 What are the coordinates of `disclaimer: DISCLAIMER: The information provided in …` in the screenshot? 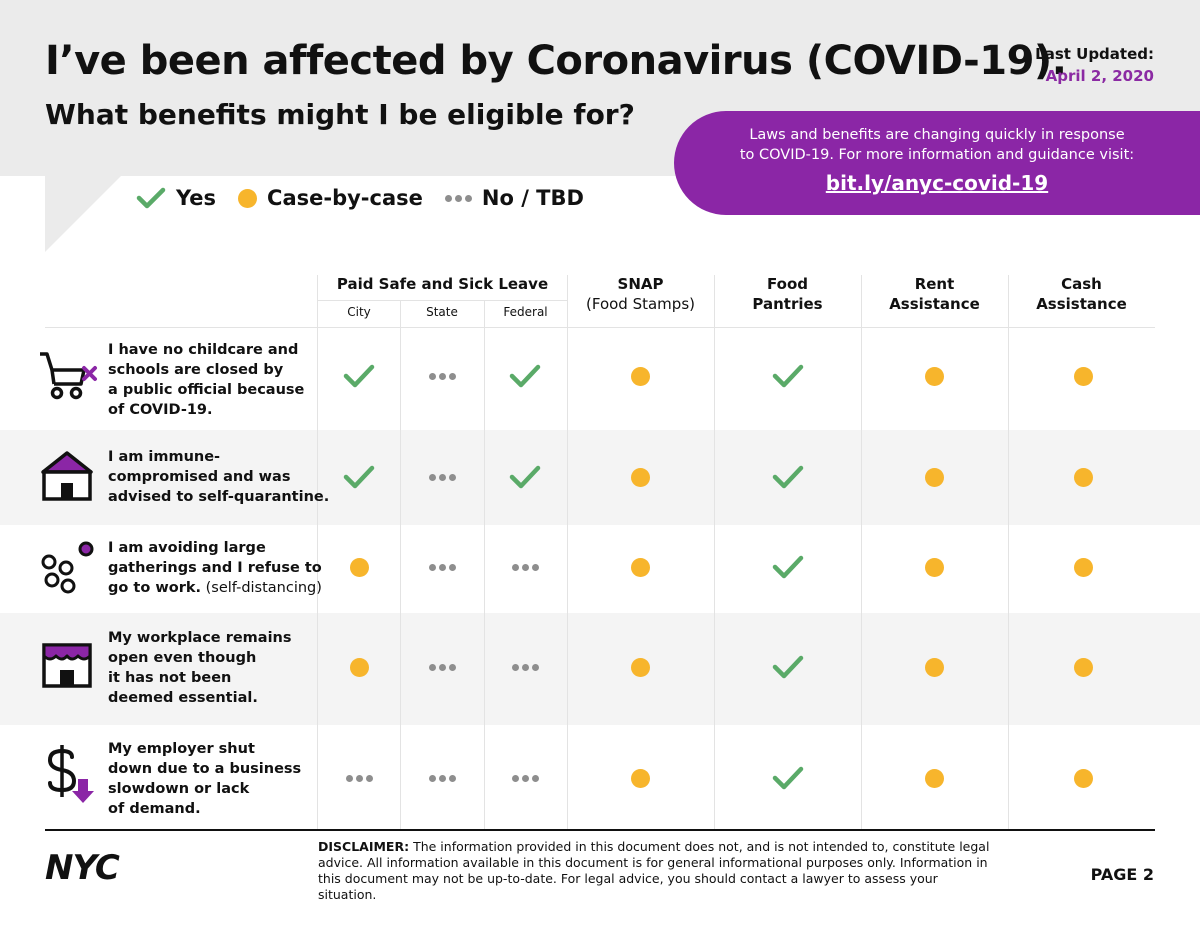 It's located at (658, 871).